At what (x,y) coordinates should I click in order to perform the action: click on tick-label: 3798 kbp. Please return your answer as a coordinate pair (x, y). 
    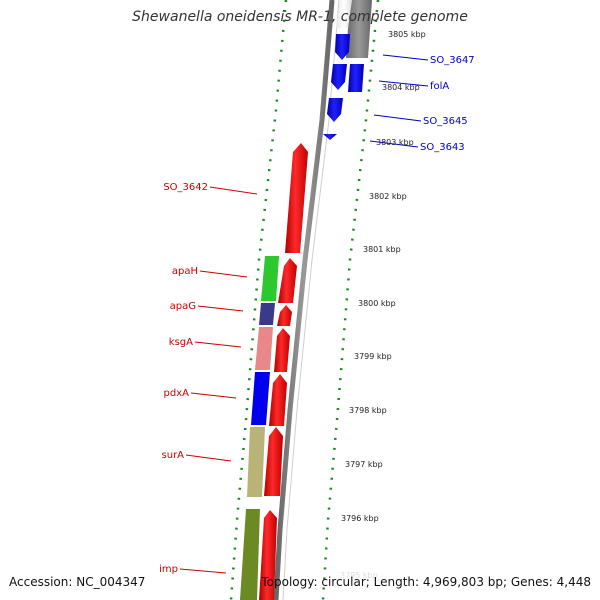
    Looking at the image, I should click on (368, 410).